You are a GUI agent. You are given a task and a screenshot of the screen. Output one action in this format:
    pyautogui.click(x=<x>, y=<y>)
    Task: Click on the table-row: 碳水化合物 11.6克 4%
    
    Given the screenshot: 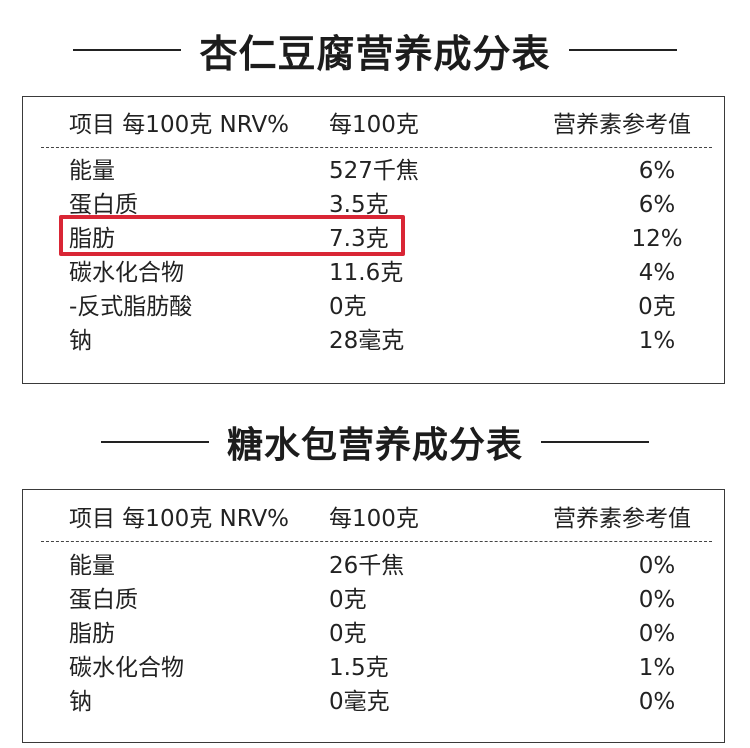 What is the action you would take?
    pyautogui.click(x=373, y=273)
    